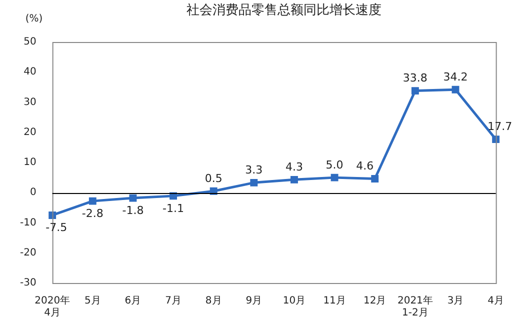 This screenshot has width=516, height=331. Describe the element at coordinates (30, 162) in the screenshot. I see `y-tick-label: 10` at that location.